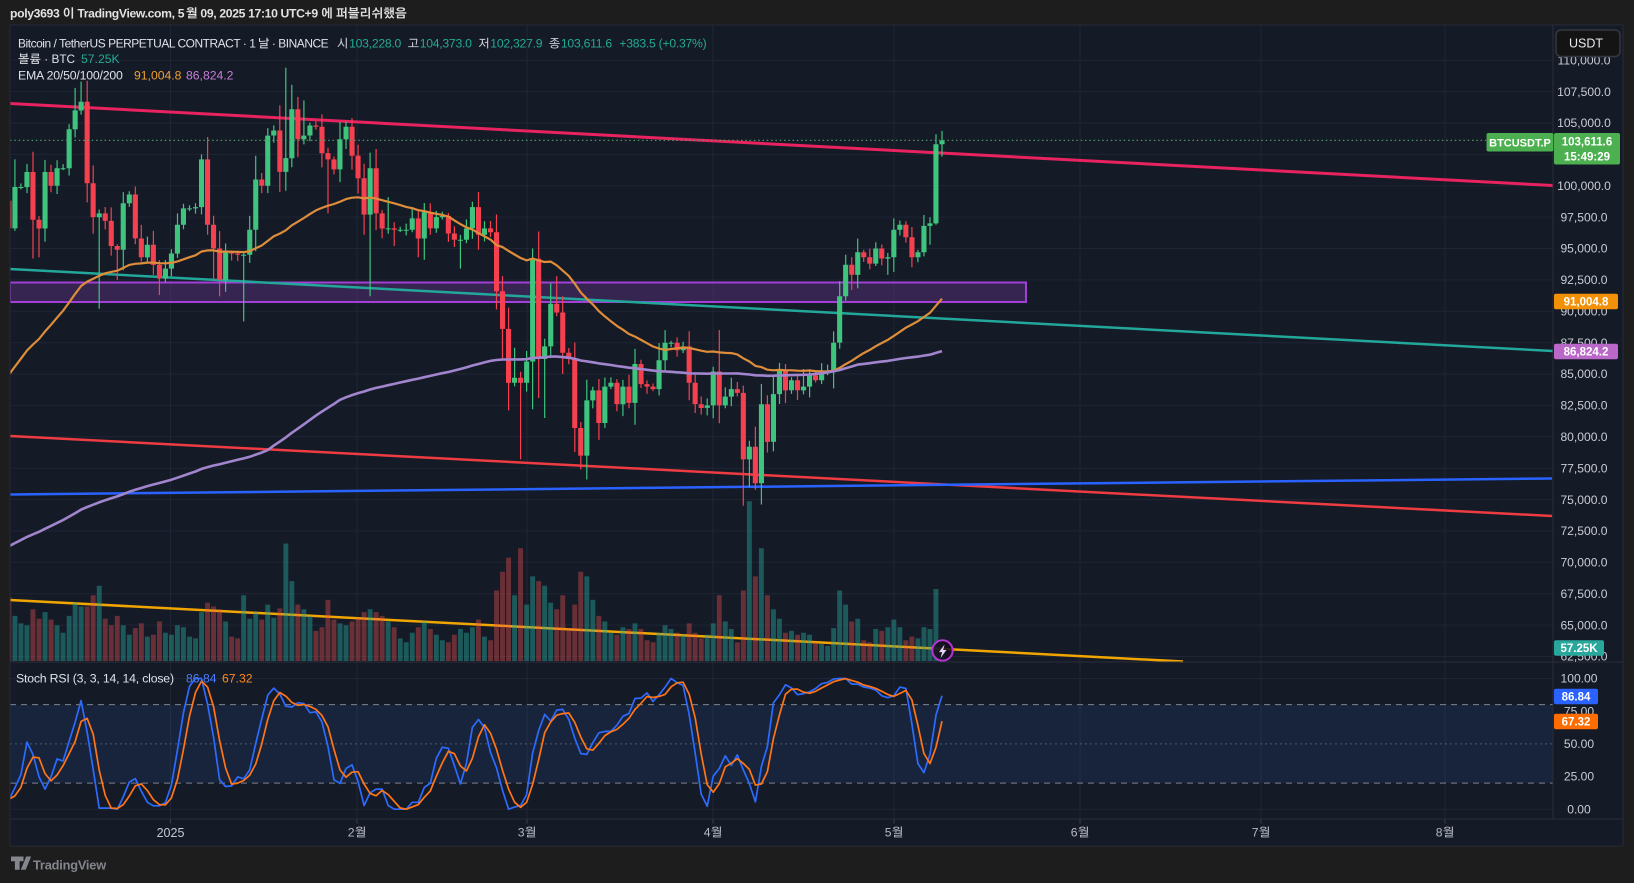 This screenshot has height=883, width=1634. Describe the element at coordinates (1583, 374) in the screenshot. I see `svg-text: 85,000.0` at that location.